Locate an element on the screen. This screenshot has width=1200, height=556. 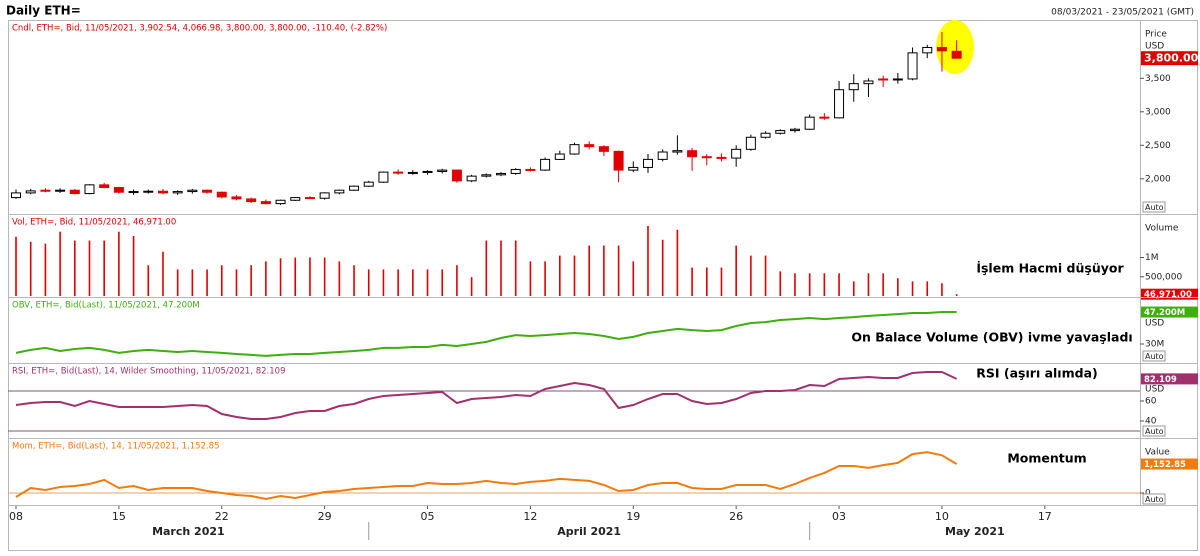
y-tick-label: 3,500 is located at coordinates (1158, 79).